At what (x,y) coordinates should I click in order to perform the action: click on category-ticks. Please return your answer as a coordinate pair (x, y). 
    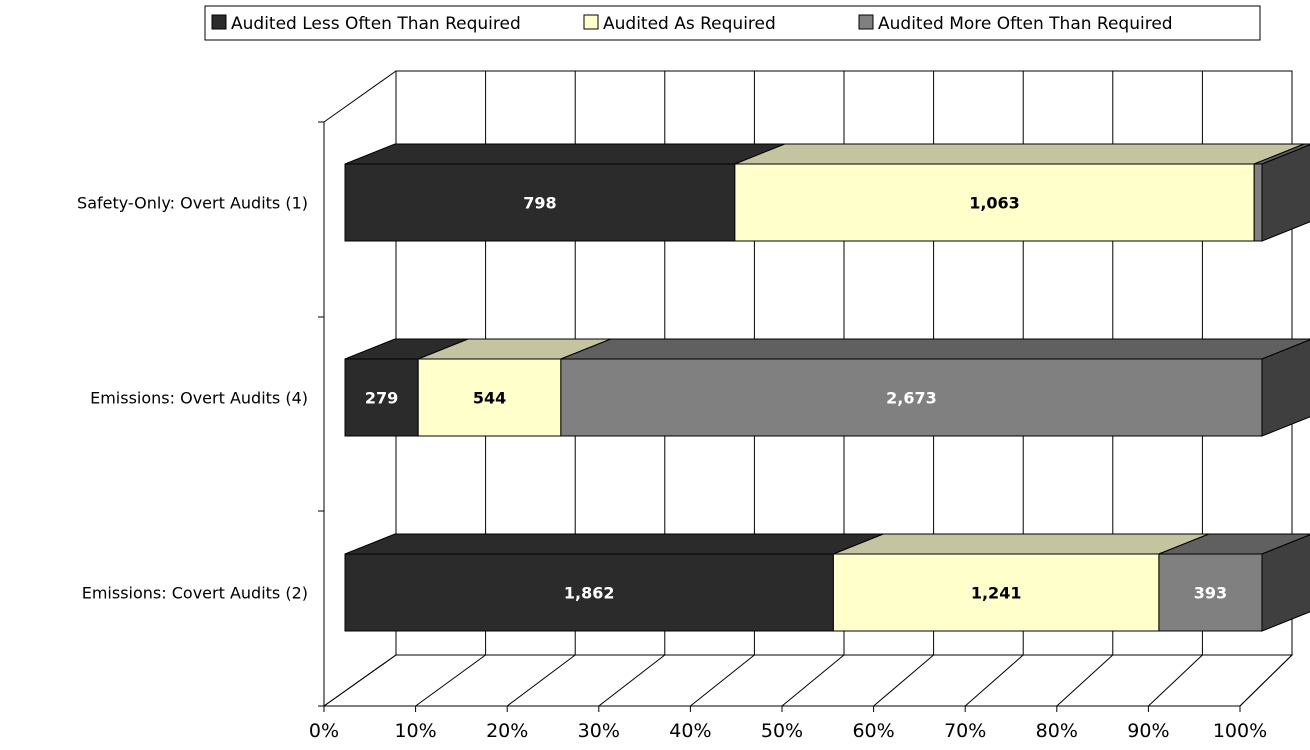
    Looking at the image, I should click on (321, 414).